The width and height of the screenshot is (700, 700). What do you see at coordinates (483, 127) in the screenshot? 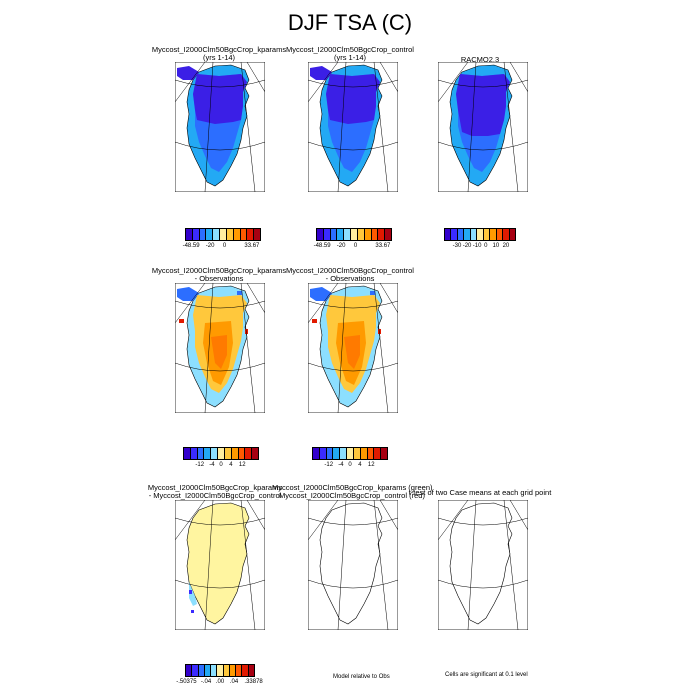
I see `map-racmo` at bounding box center [483, 127].